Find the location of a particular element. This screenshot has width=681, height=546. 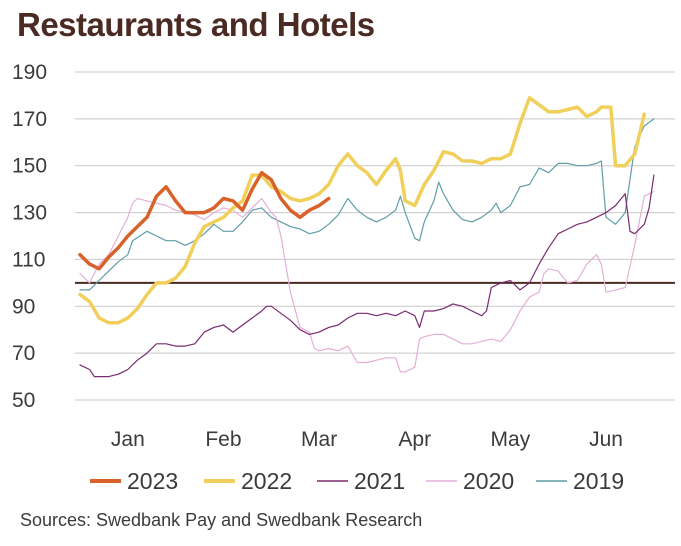

y-tick-label: 170 is located at coordinates (29, 119).